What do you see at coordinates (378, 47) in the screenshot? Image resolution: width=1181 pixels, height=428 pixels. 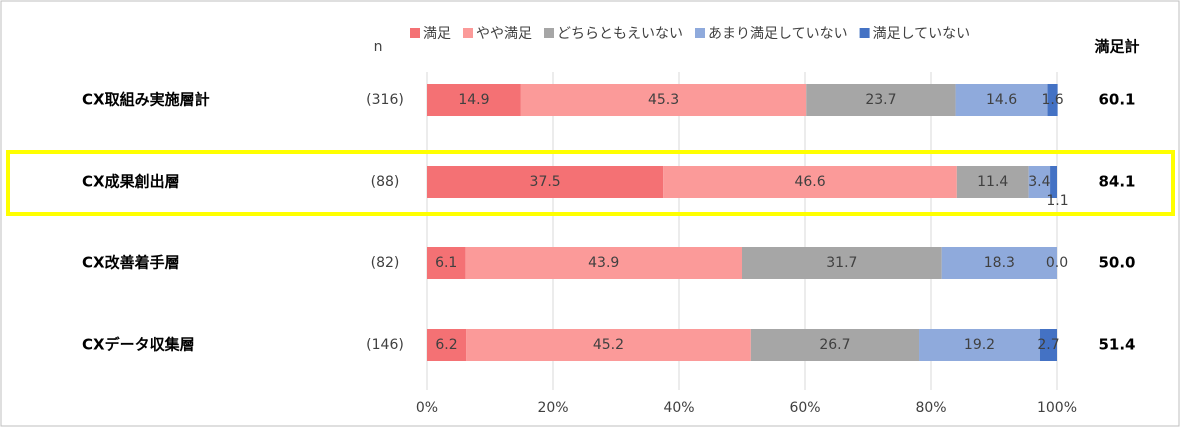 I see `n-header: n` at bounding box center [378, 47].